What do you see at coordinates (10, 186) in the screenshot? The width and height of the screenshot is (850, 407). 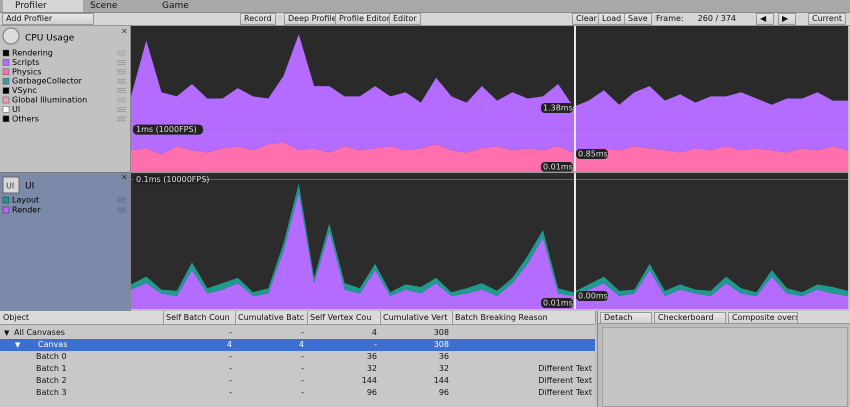 I see `ui-icon-text: UI` at bounding box center [10, 186].